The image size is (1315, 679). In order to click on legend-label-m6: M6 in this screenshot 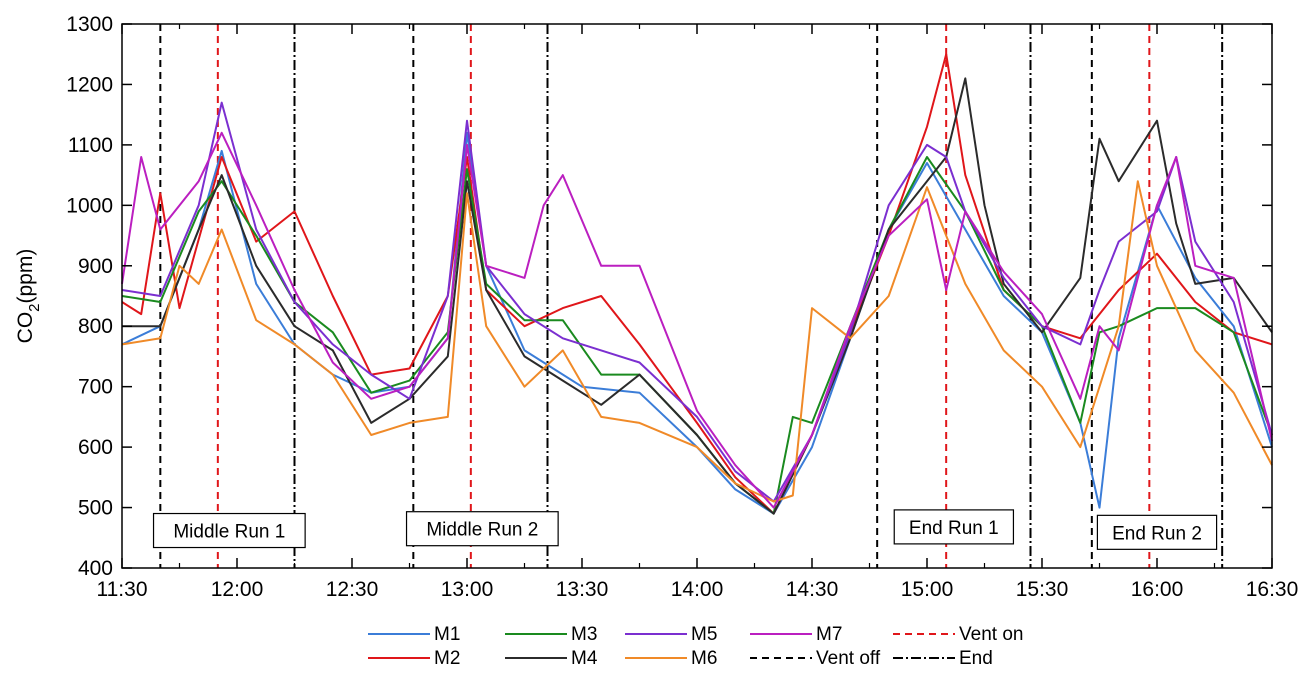, I will do `click(704, 658)`.